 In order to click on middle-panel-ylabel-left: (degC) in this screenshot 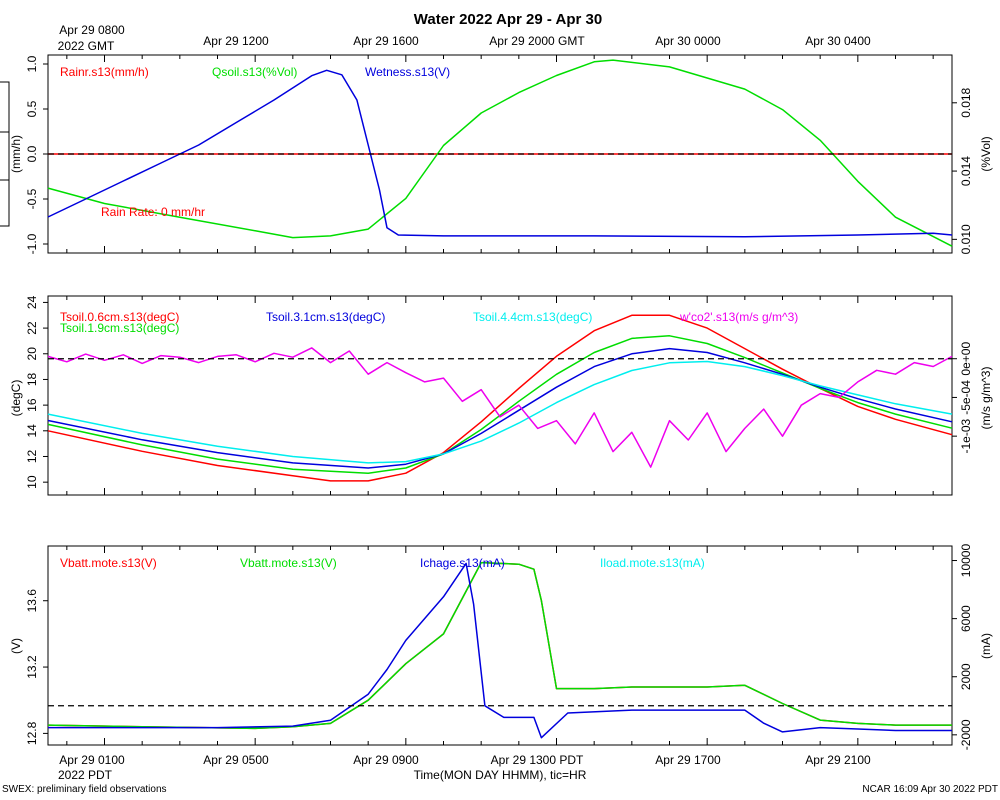, I will do `click(16, 398)`.